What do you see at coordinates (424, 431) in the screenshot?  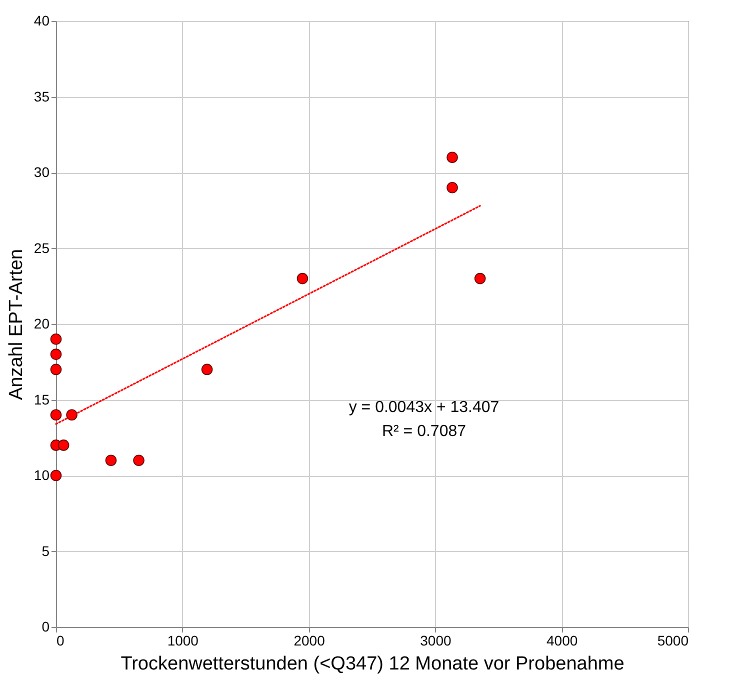 I see `annotation: R² = 0.7087` at bounding box center [424, 431].